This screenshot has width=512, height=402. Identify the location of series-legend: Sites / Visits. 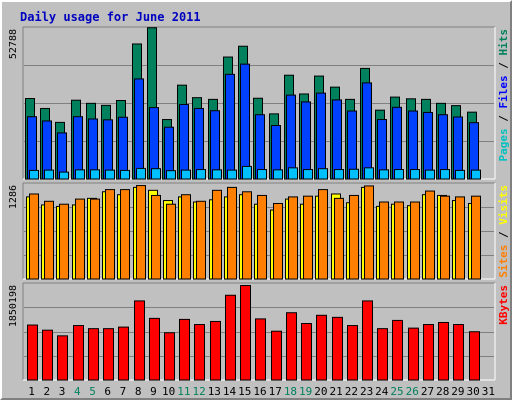
(503, 231).